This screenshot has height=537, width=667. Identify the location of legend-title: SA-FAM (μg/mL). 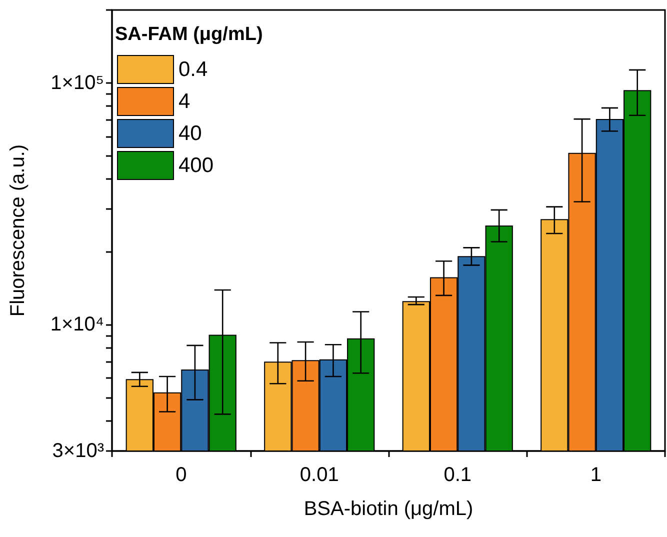
(189, 34).